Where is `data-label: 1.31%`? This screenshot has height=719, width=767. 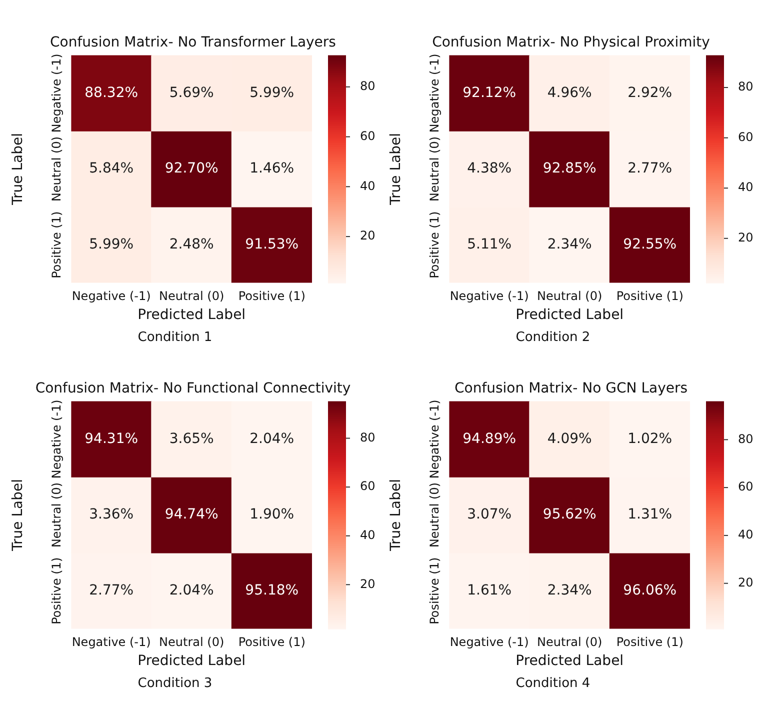 data-label: 1.31% is located at coordinates (650, 514).